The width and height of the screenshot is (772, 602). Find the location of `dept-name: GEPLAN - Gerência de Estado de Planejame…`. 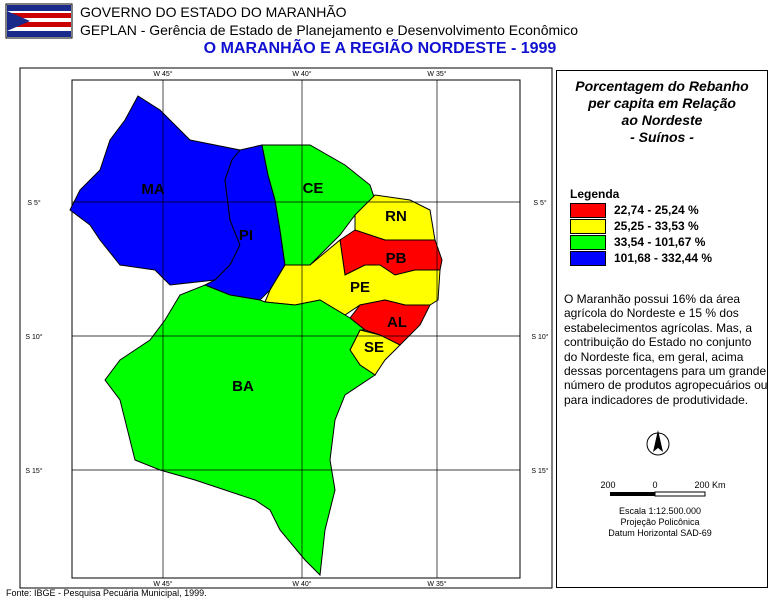

dept-name: GEPLAN - Gerência de Estado de Planejame… is located at coordinates (329, 30).